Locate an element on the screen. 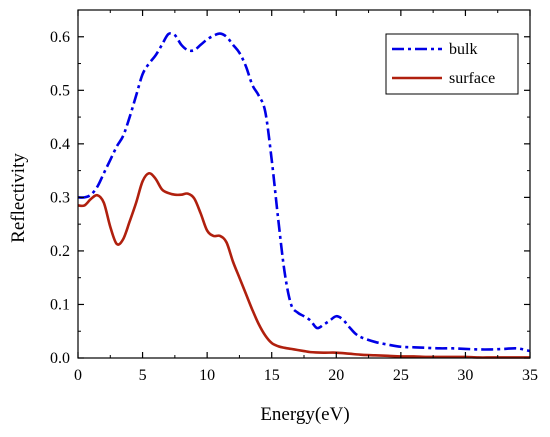 This screenshot has height=437, width=550. x-tick-label: 5 is located at coordinates (143, 375).